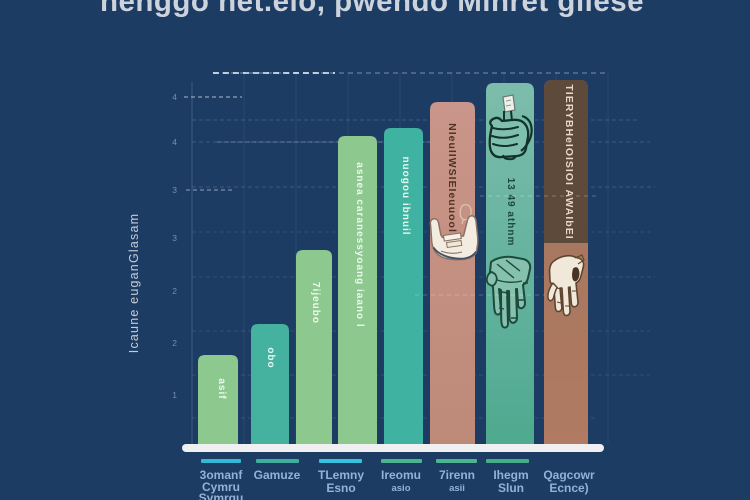 The width and height of the screenshot is (750, 500). Describe the element at coordinates (221, 388) in the screenshot. I see `svg-text: asif` at that location.